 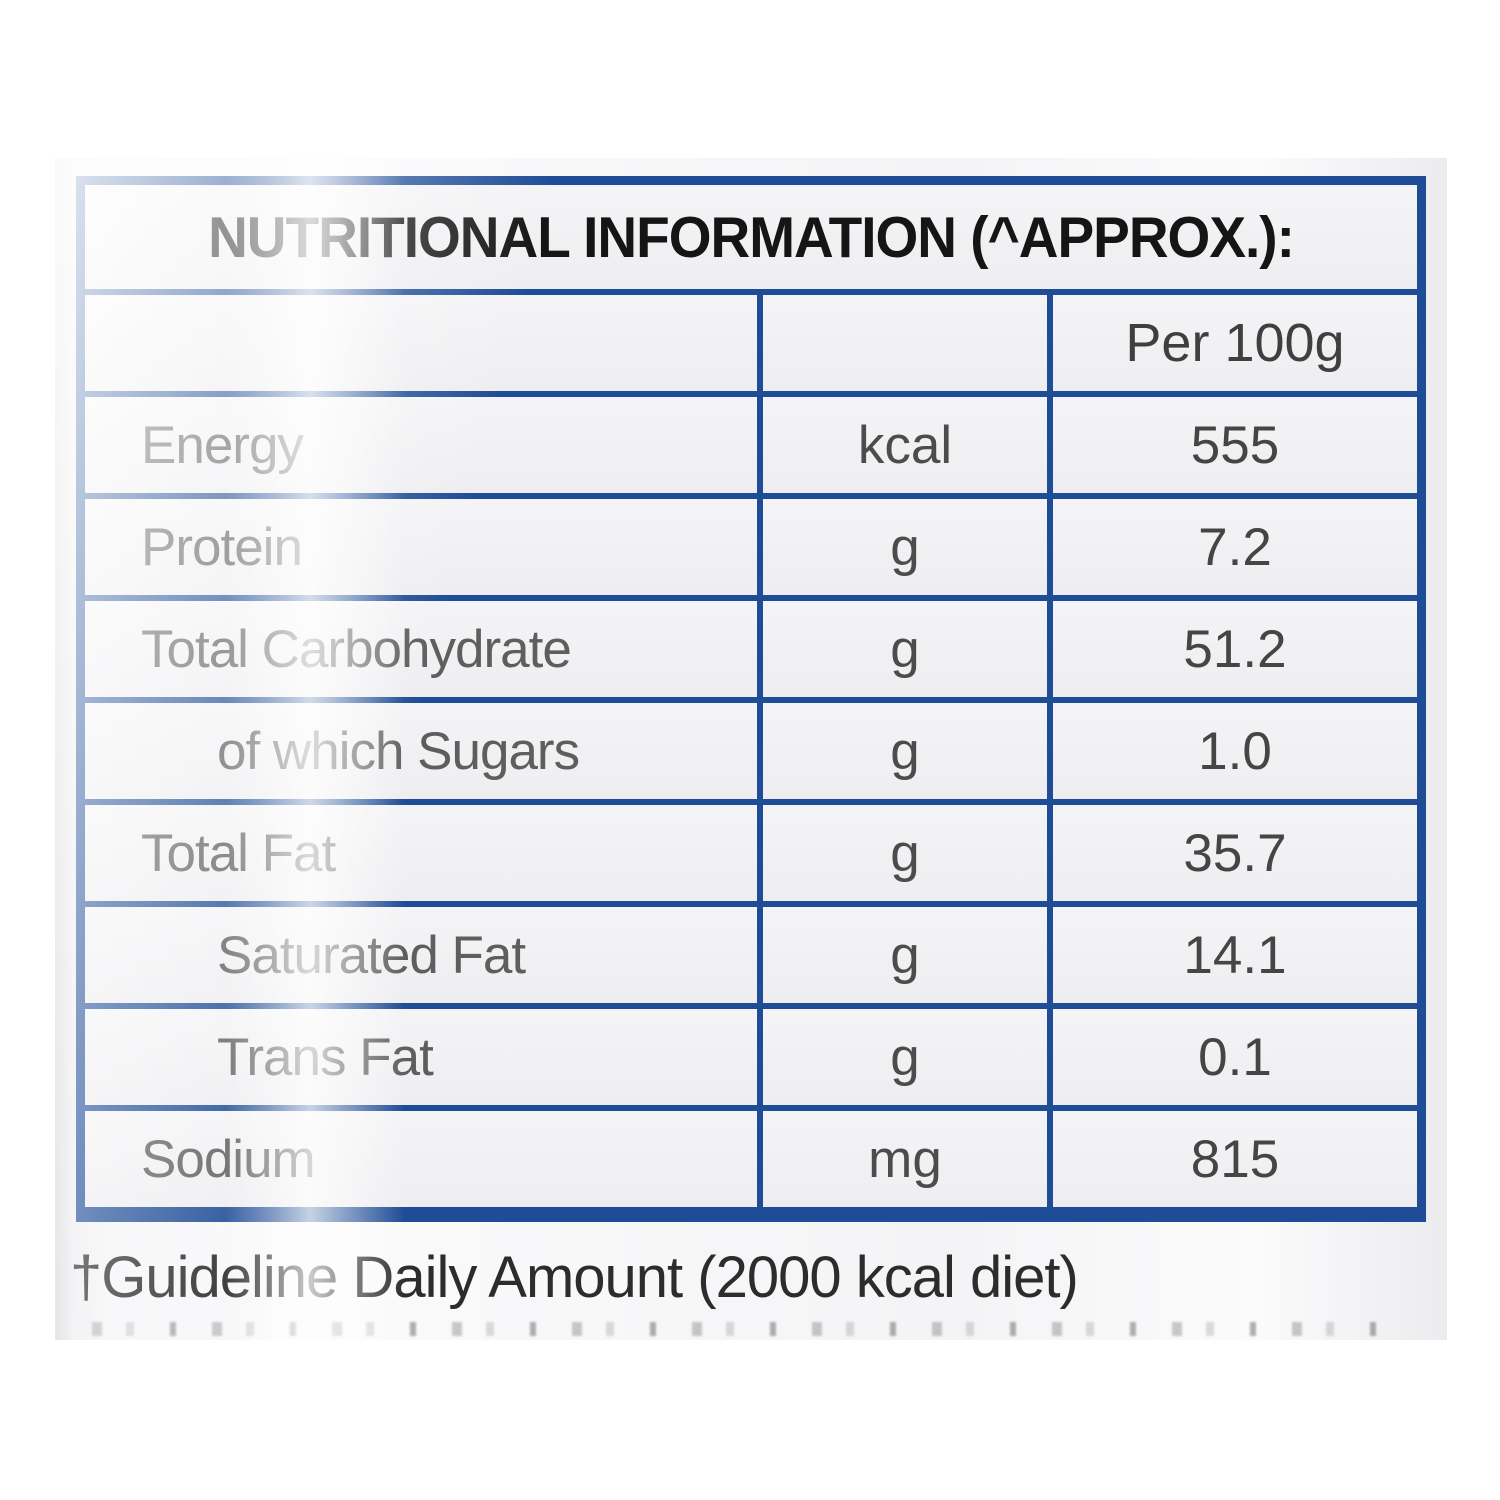 What do you see at coordinates (356, 649) in the screenshot?
I see `nutrient-label: Total Carbohydrate` at bounding box center [356, 649].